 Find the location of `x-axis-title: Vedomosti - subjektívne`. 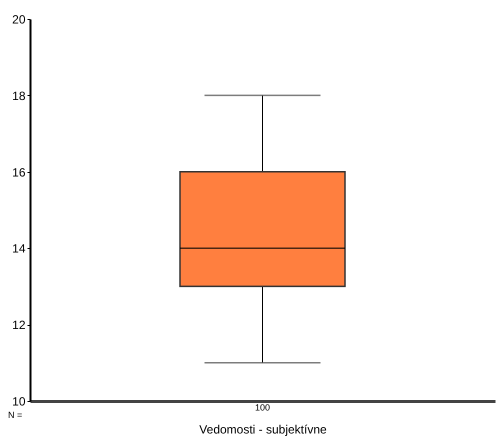

x-axis-title: Vedomosti - subjektívne is located at coordinates (263, 429).